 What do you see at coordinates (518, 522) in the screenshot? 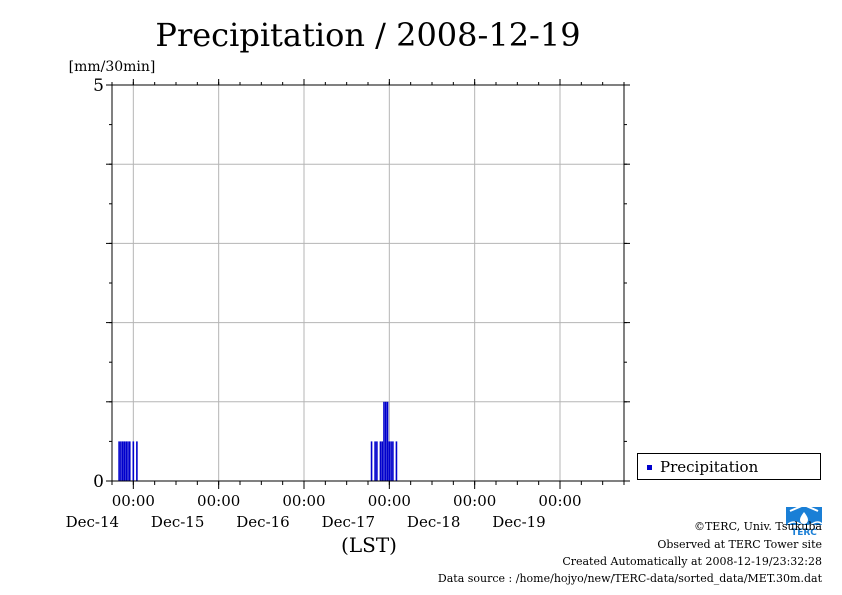
I see `x-tick-date-label: Dec-19` at bounding box center [518, 522].